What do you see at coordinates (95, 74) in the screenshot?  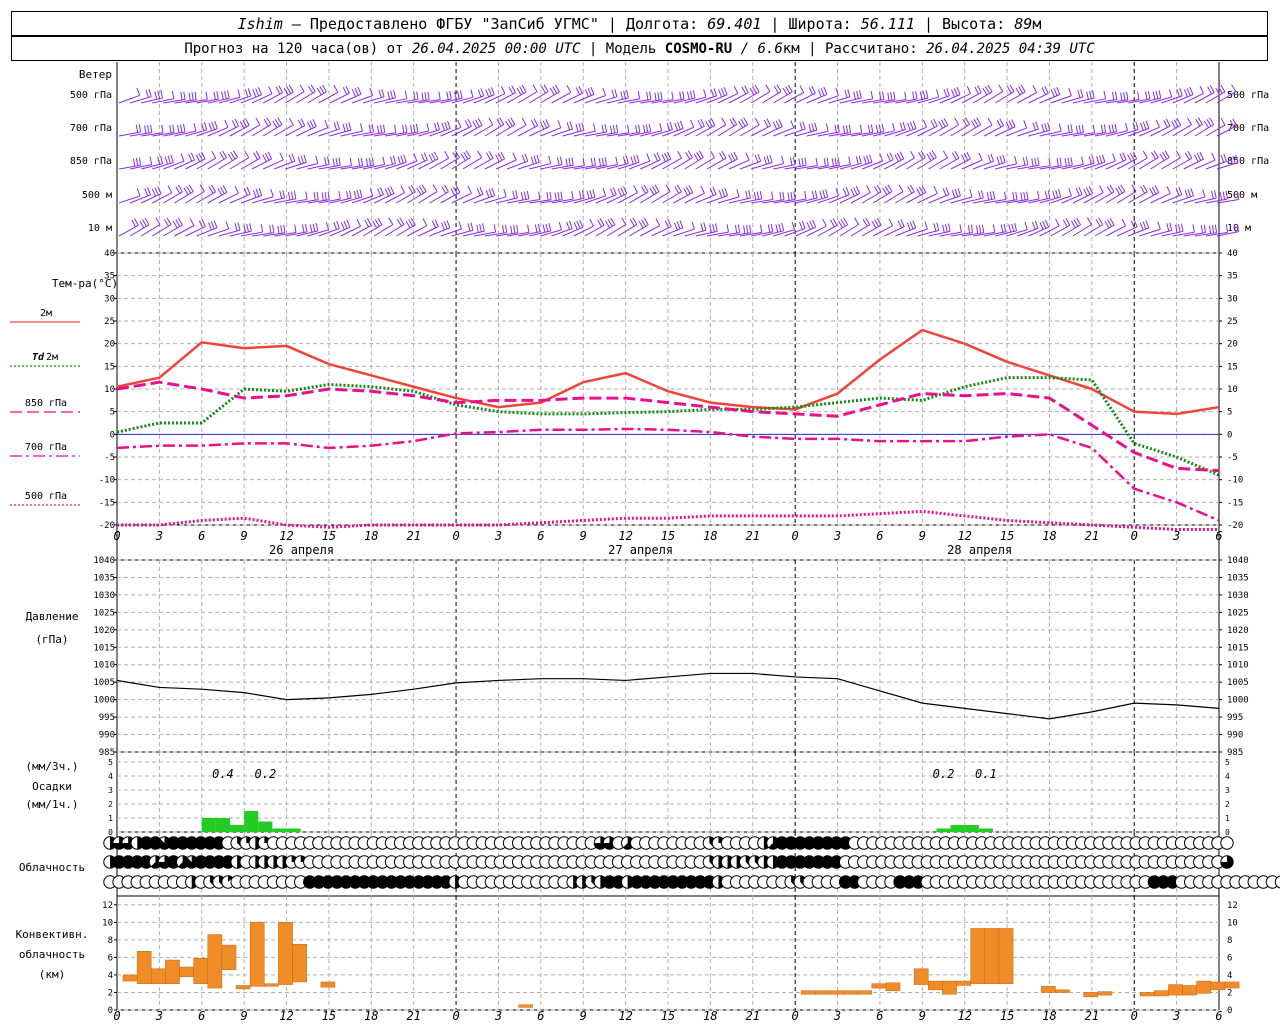 I see `wind-panel-title: Ветер` at bounding box center [95, 74].